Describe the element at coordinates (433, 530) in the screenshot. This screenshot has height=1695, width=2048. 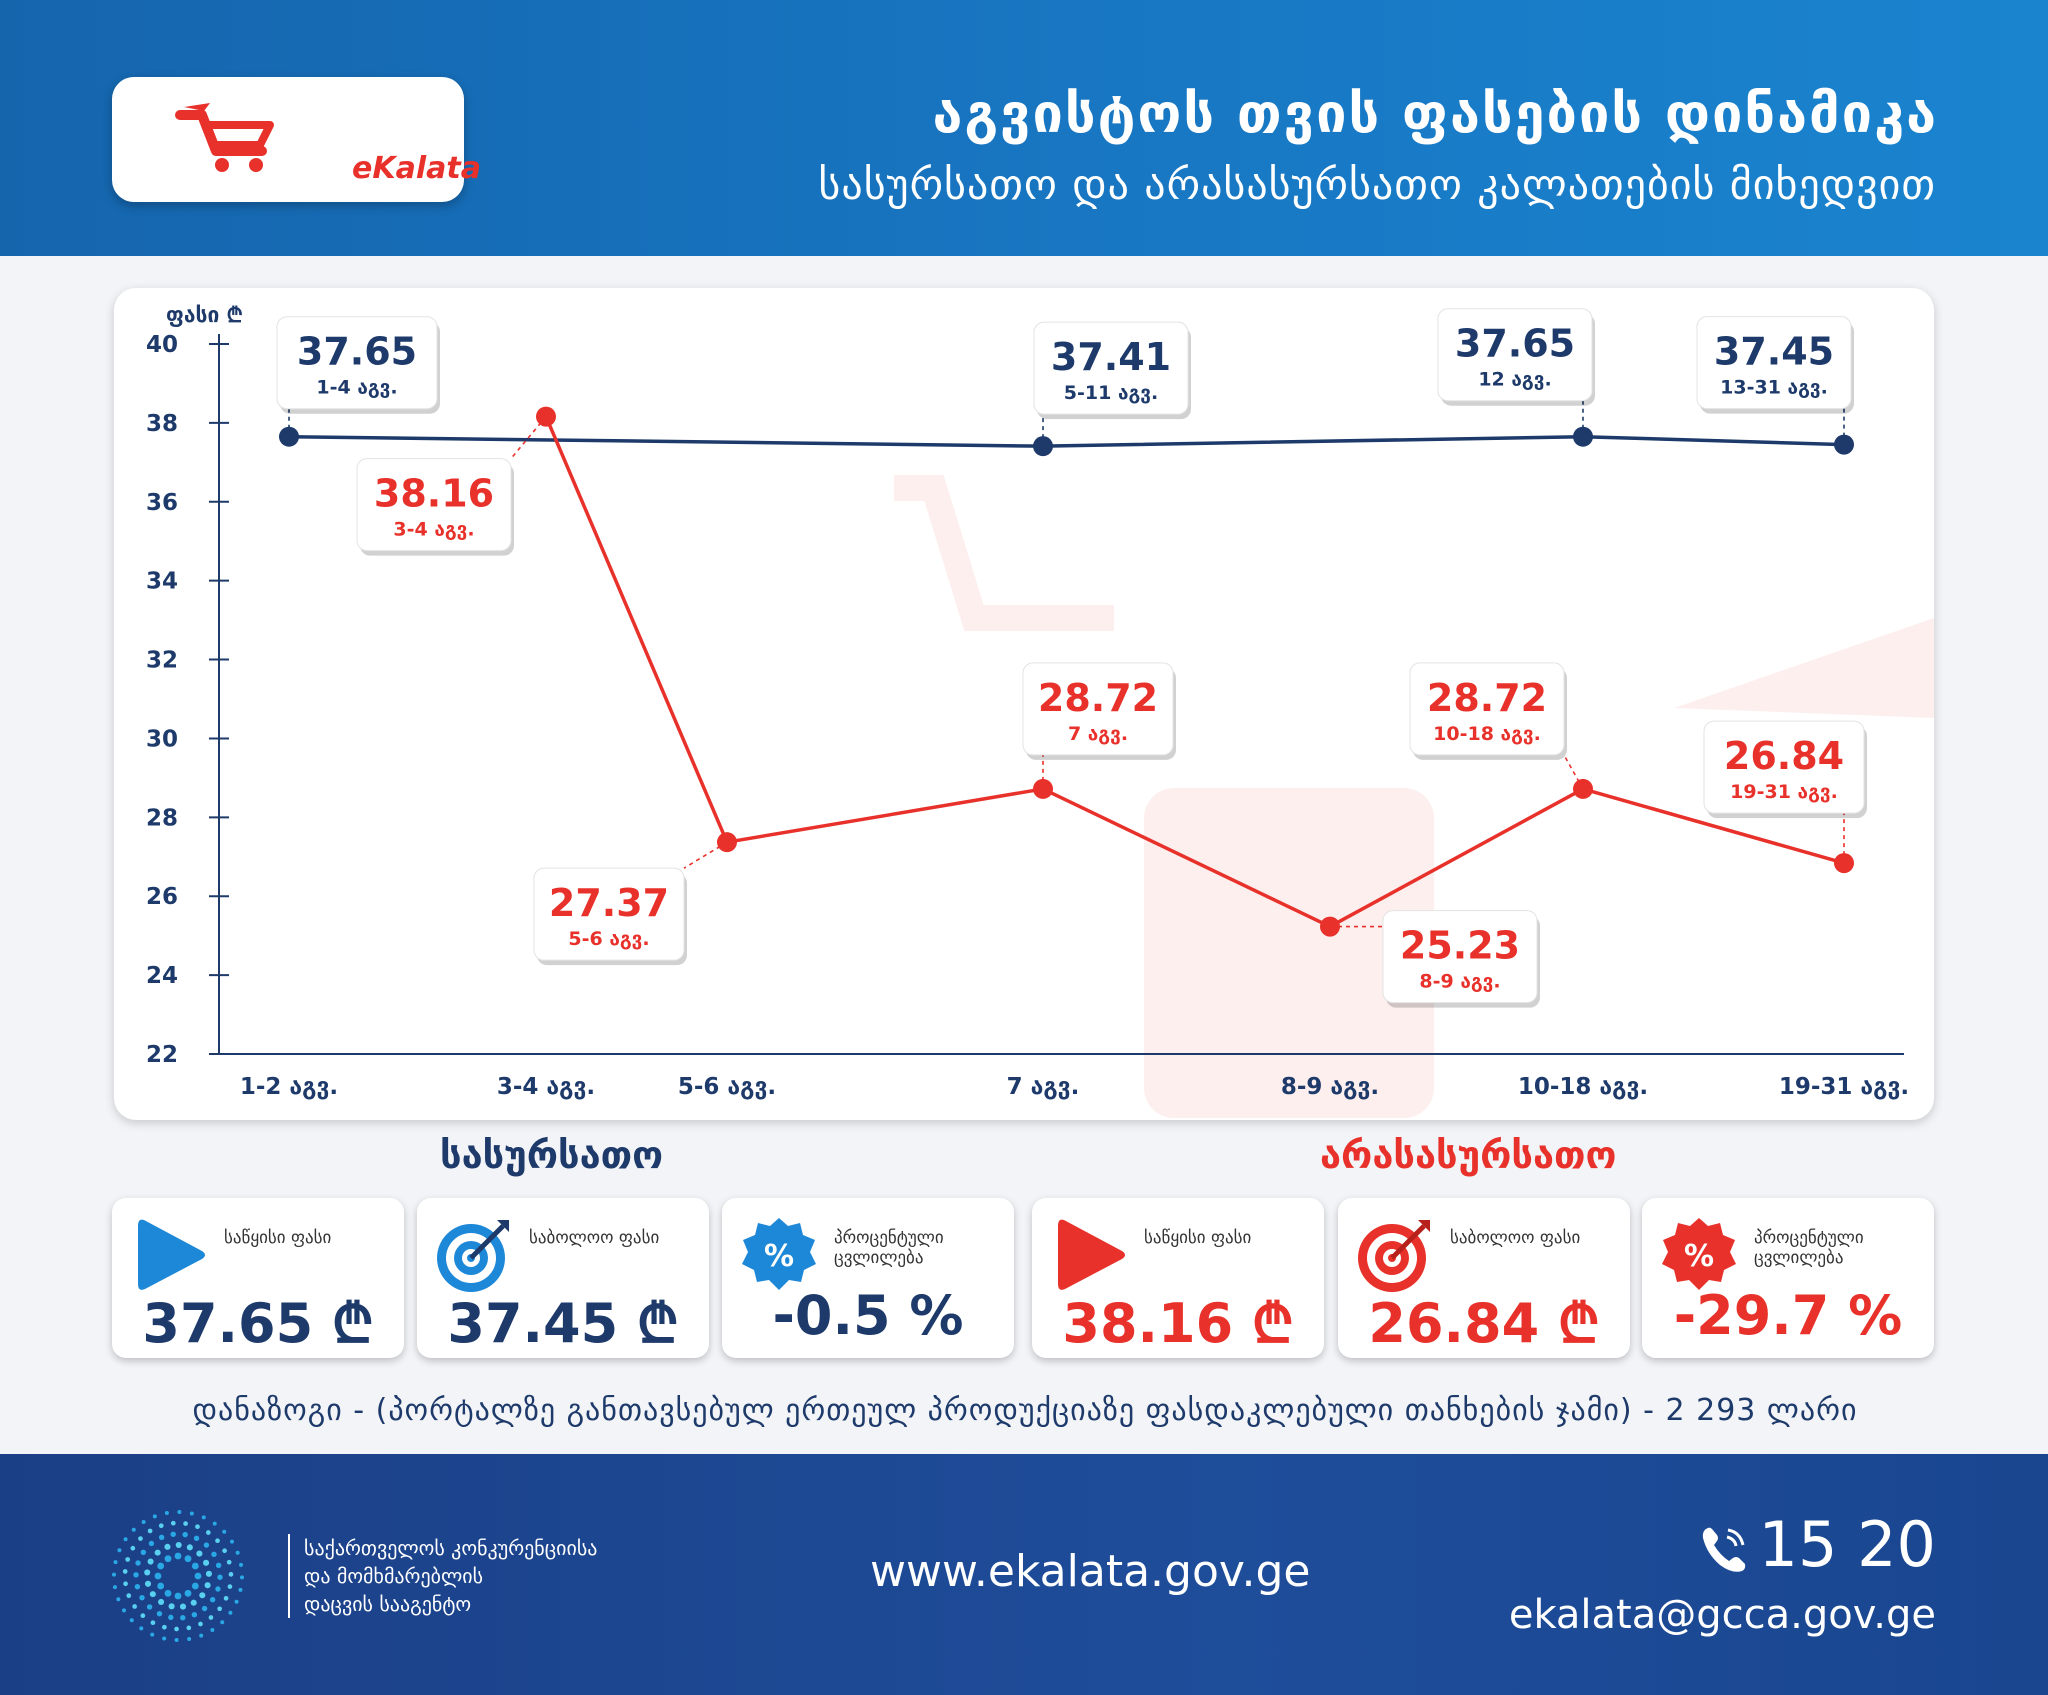
I see `data-label-period: 3-4 აგვ.` at that location.